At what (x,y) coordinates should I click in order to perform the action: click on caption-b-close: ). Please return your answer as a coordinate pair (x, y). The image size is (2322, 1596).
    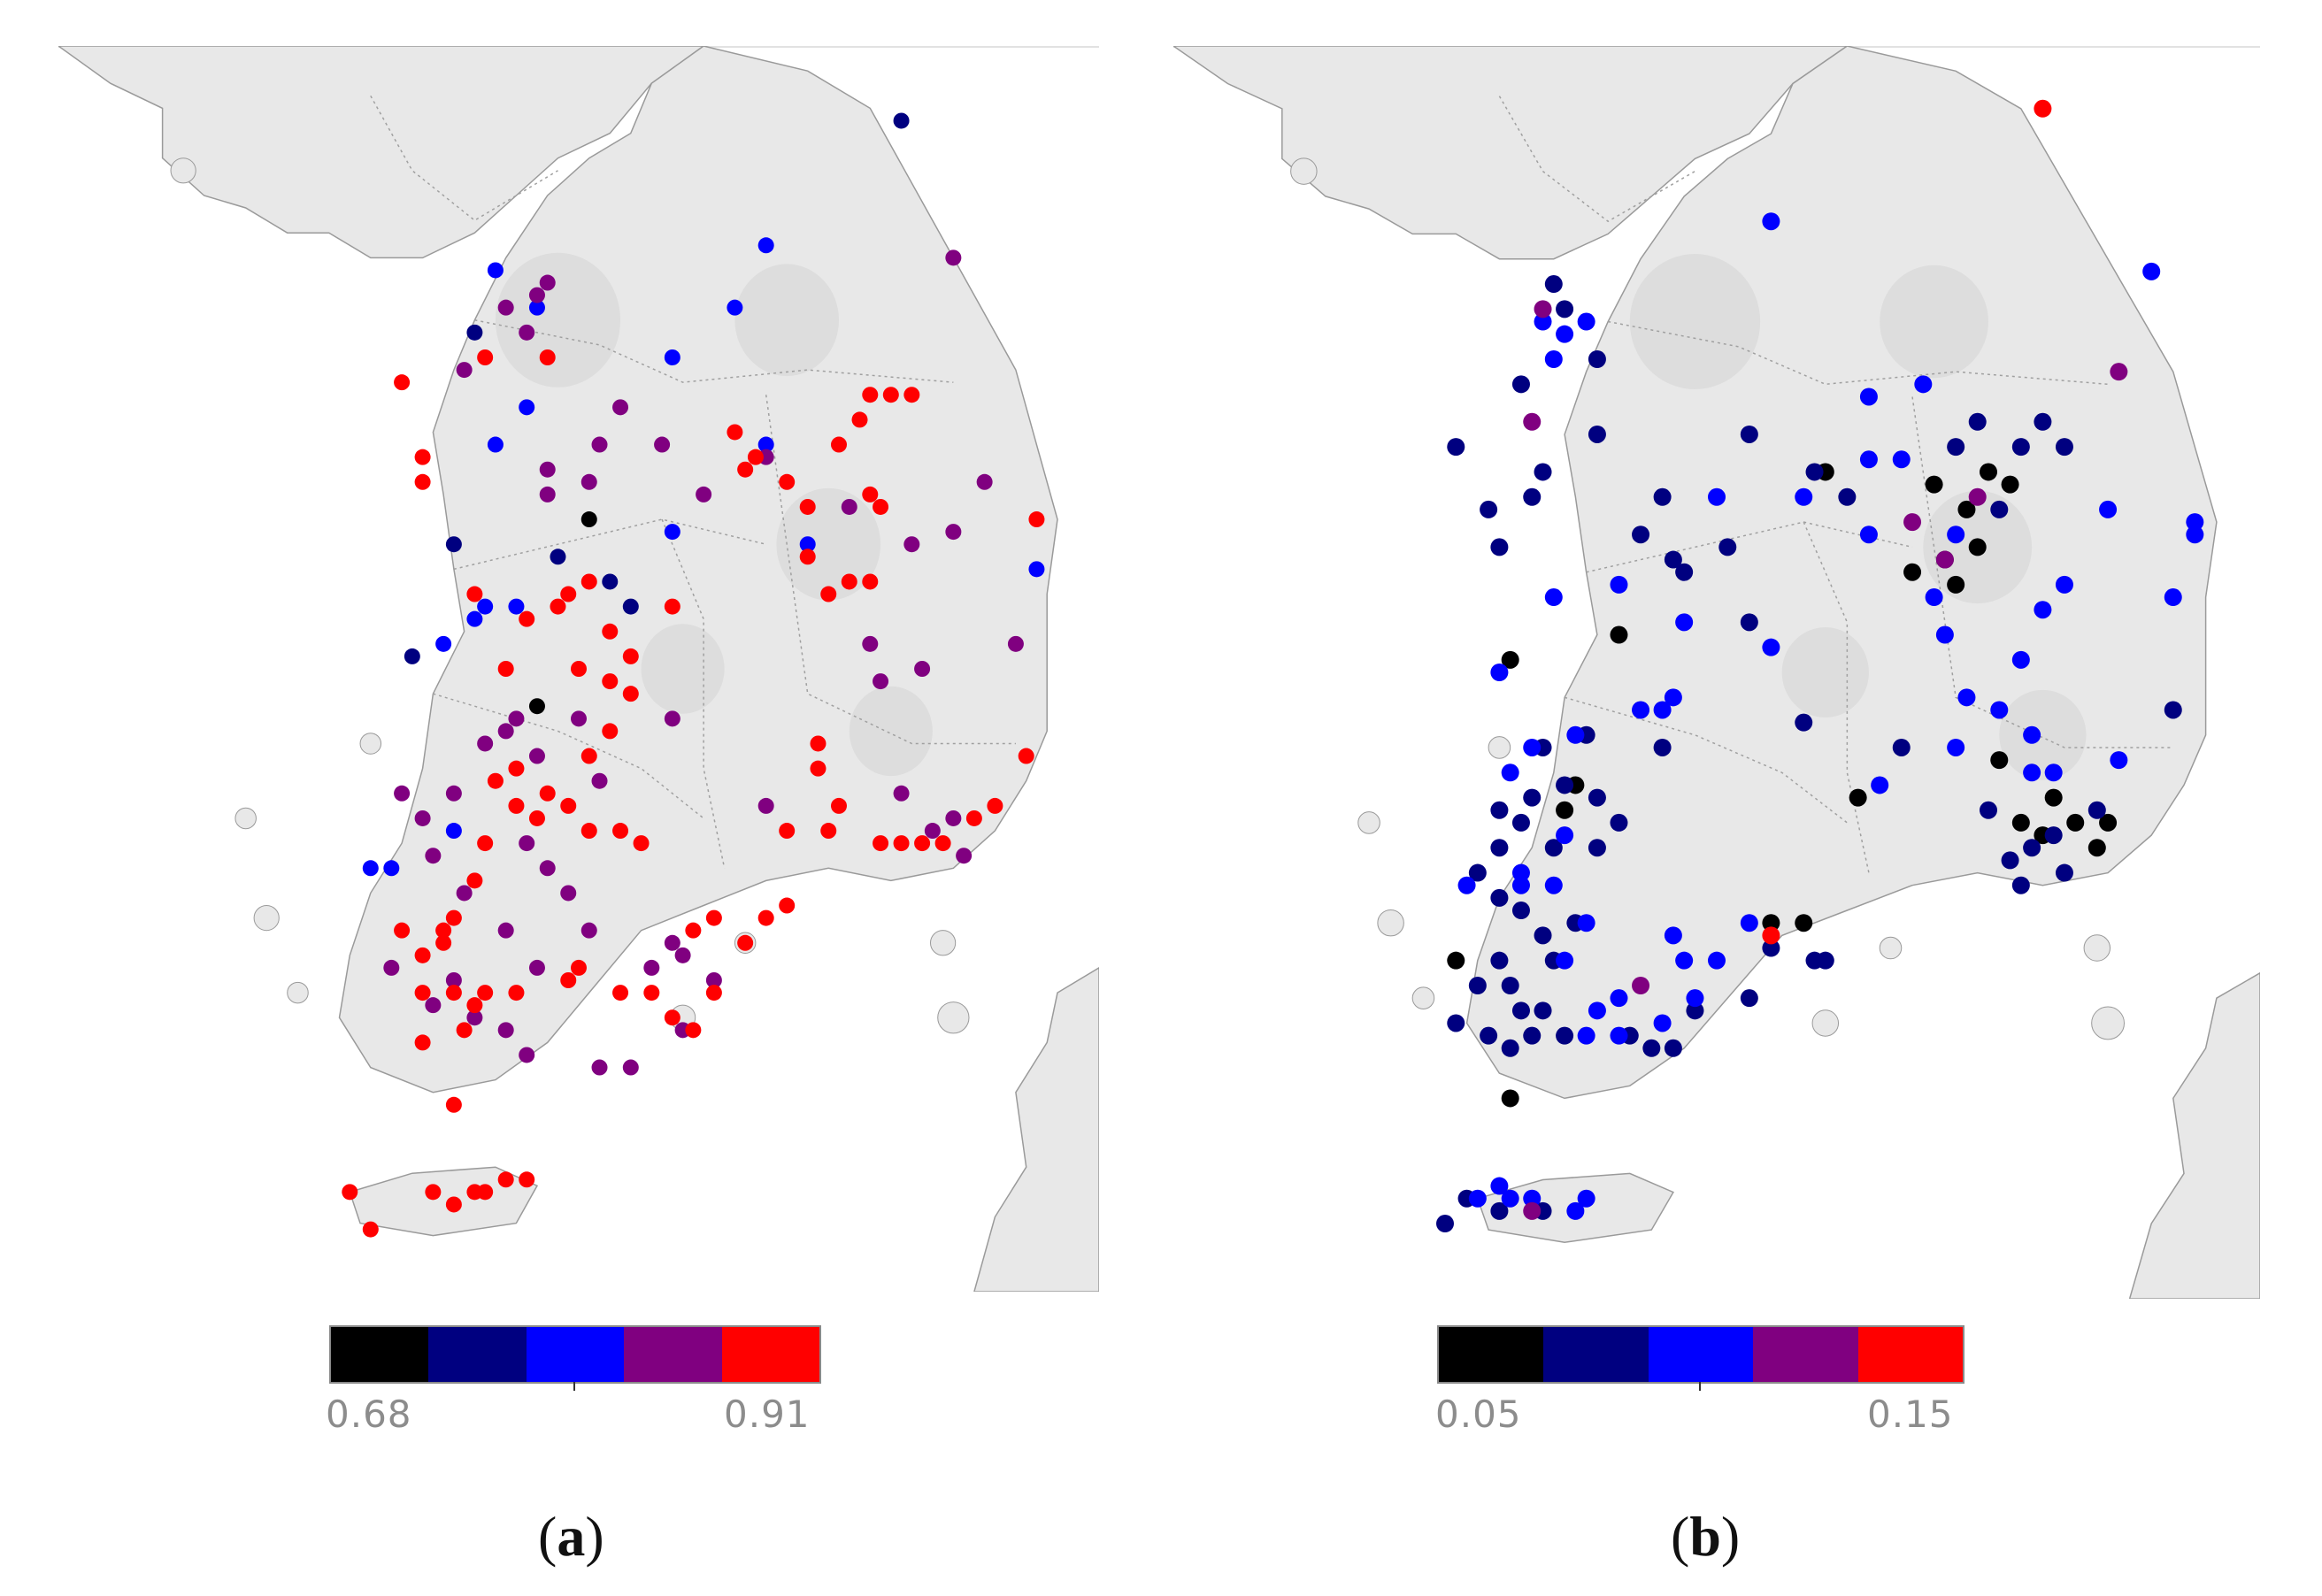
    Looking at the image, I should click on (1731, 1536).